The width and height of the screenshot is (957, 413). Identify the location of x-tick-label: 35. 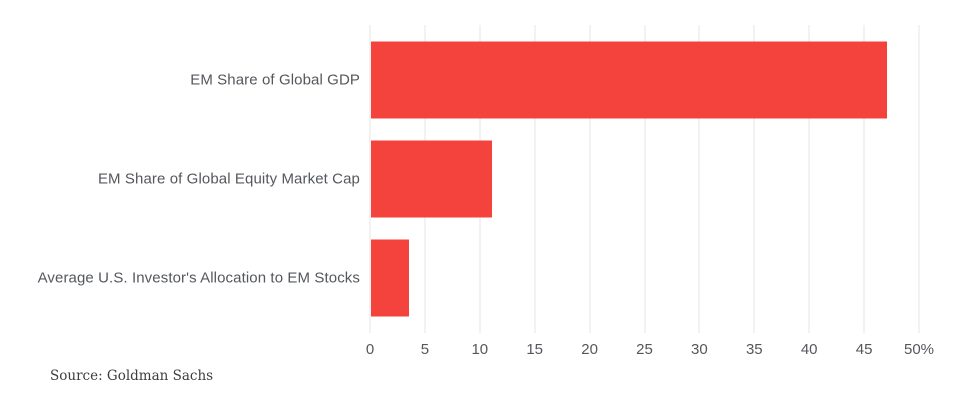
(754, 349).